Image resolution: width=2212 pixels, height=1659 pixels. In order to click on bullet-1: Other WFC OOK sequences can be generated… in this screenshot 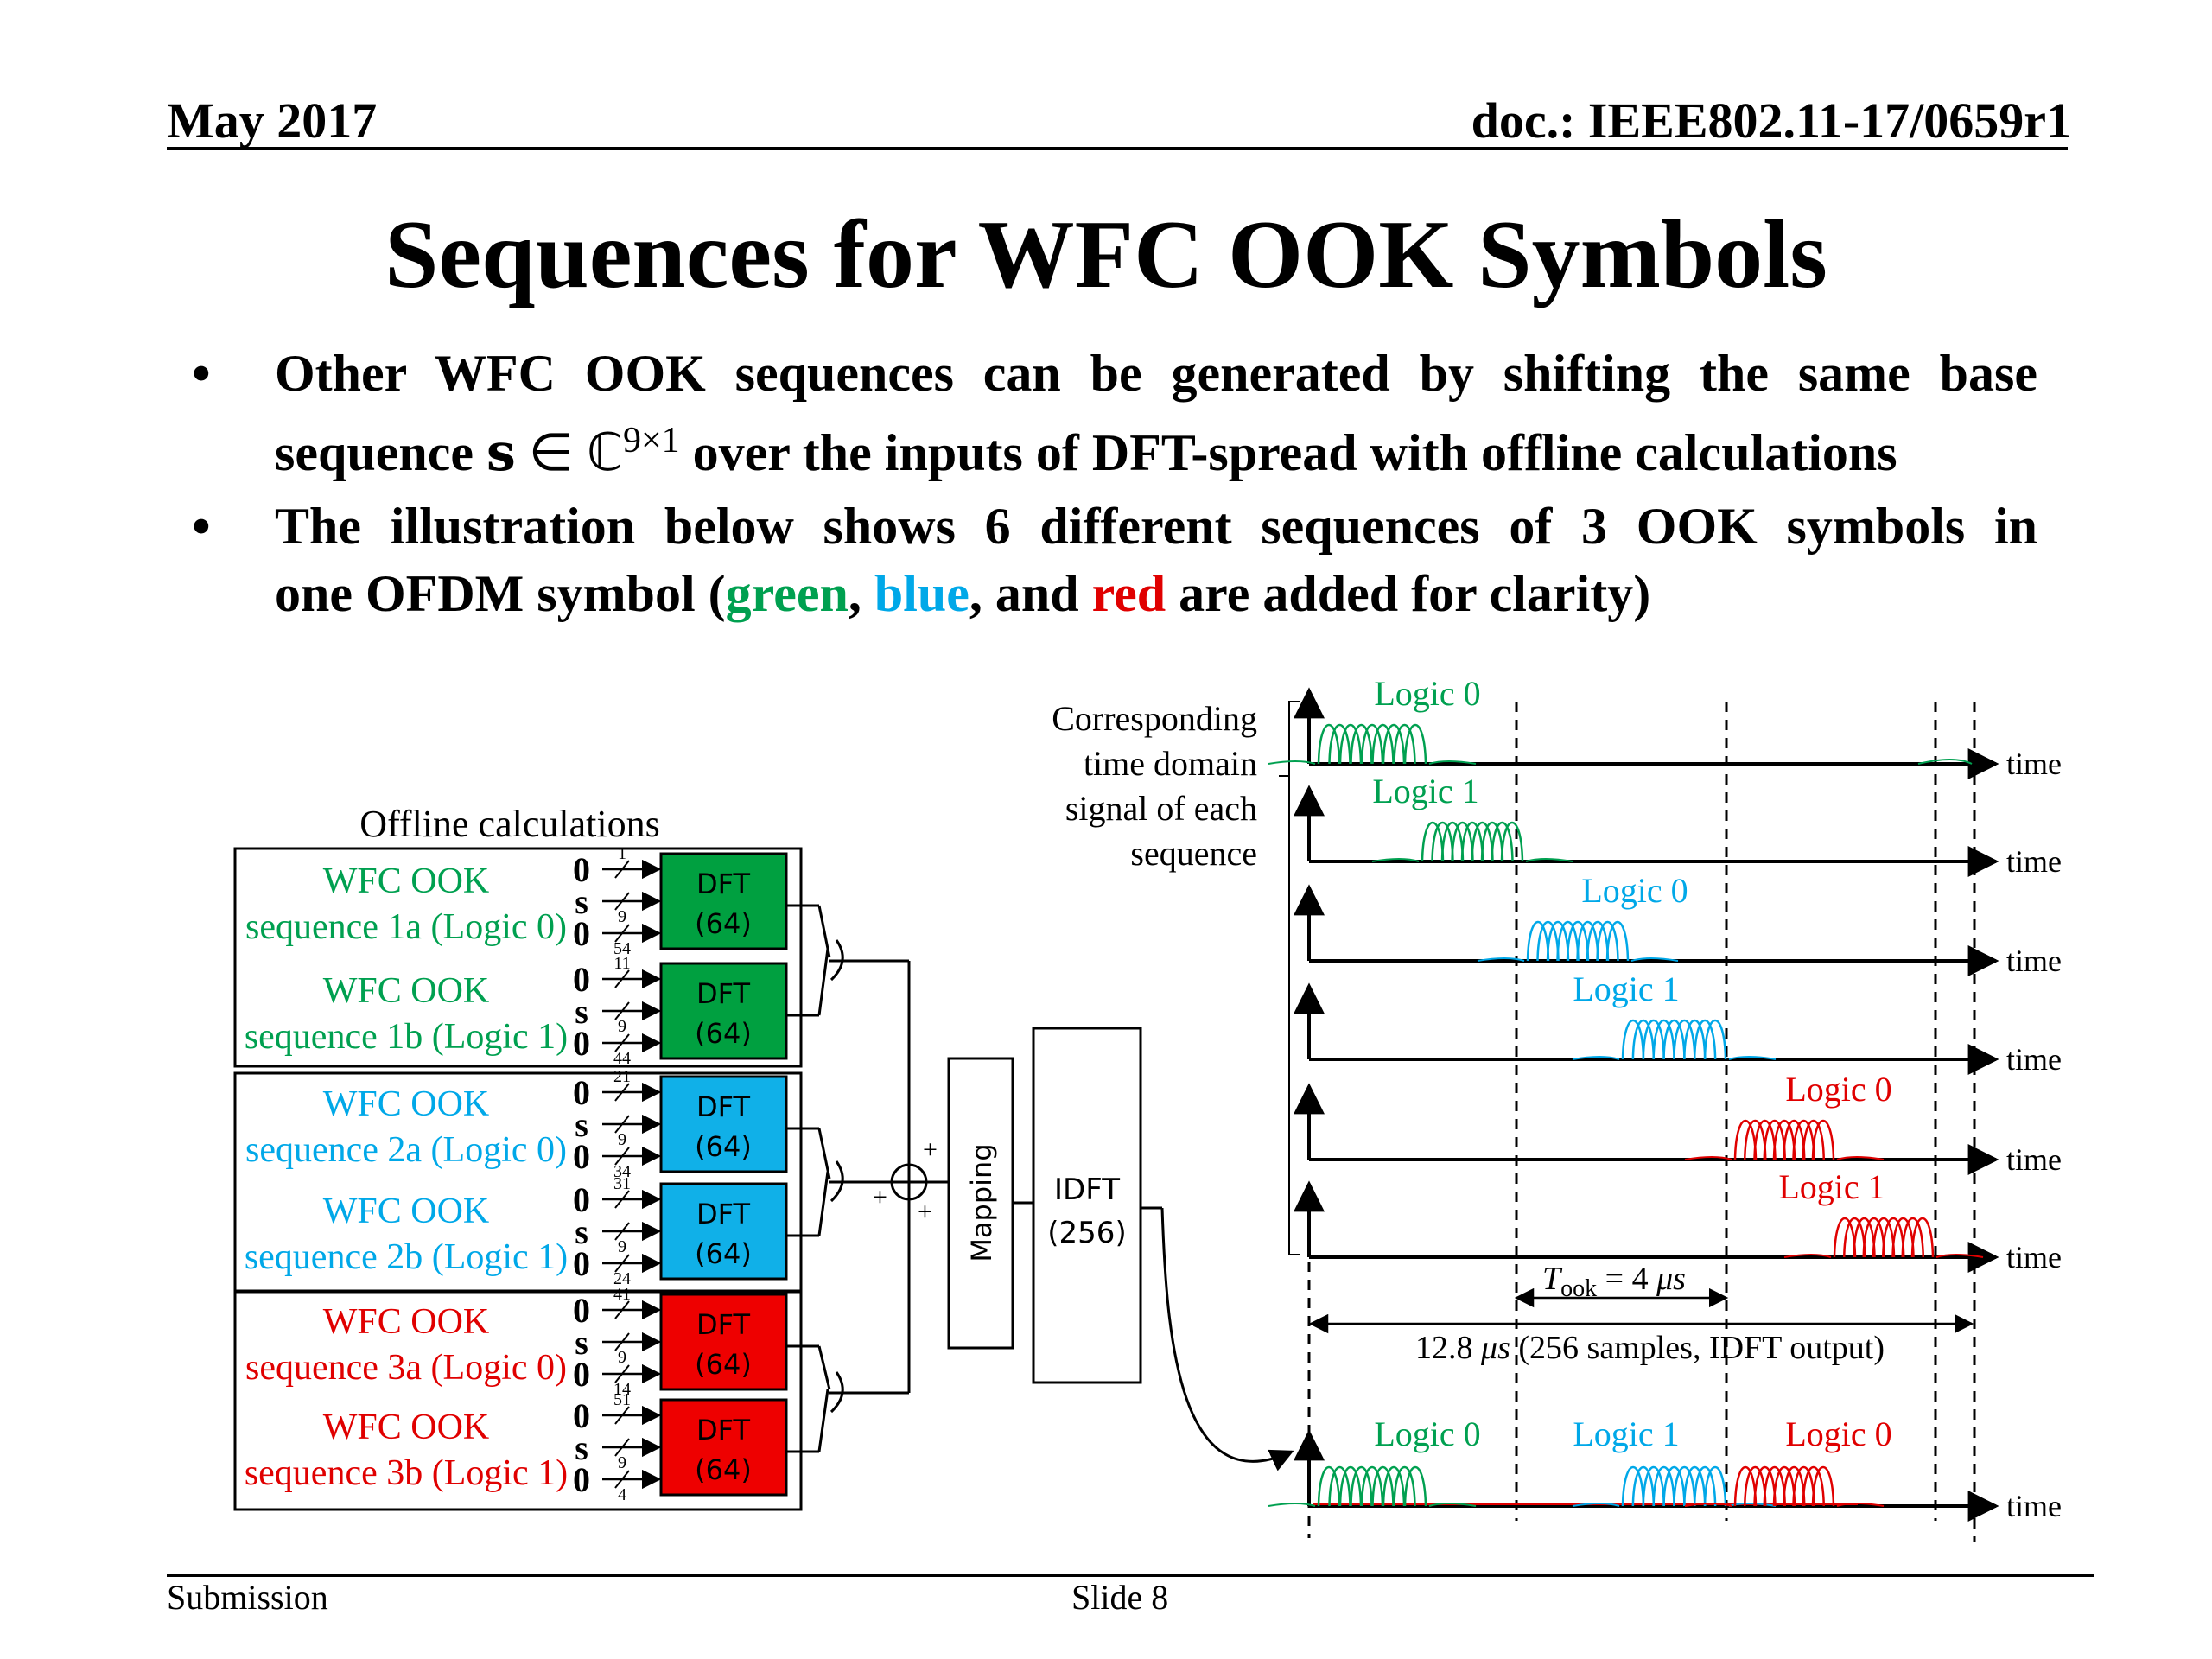, I will do `click(1156, 413)`.